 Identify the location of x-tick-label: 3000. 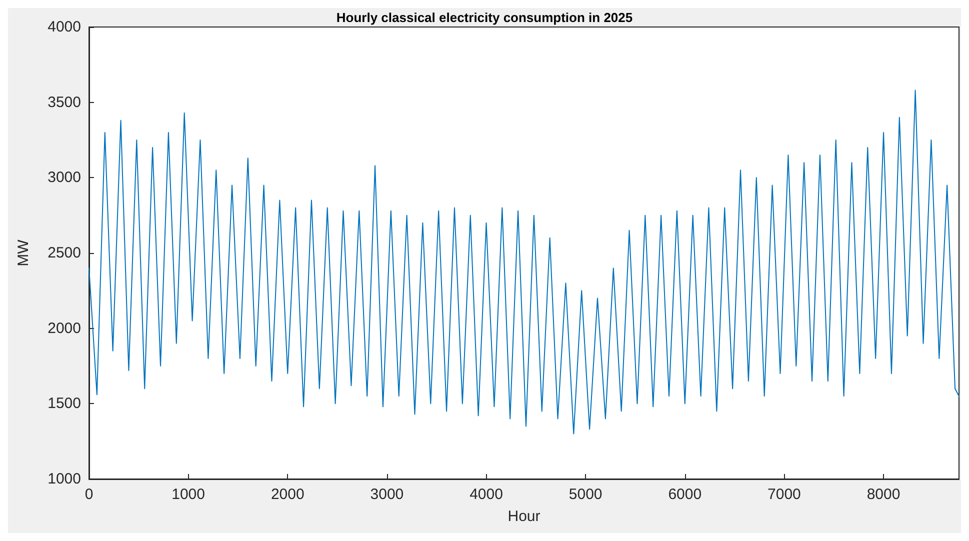
(387, 494).